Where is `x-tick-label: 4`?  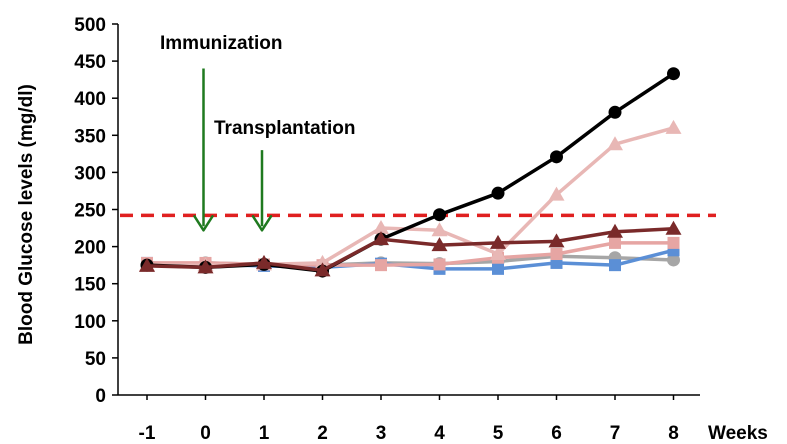
x-tick-label: 4 is located at coordinates (439, 433).